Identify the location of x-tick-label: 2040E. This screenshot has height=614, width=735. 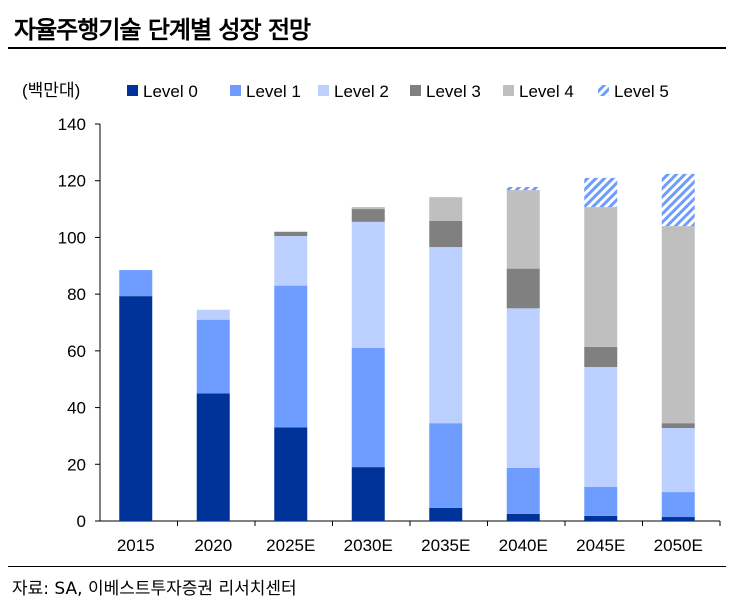
(523, 545).